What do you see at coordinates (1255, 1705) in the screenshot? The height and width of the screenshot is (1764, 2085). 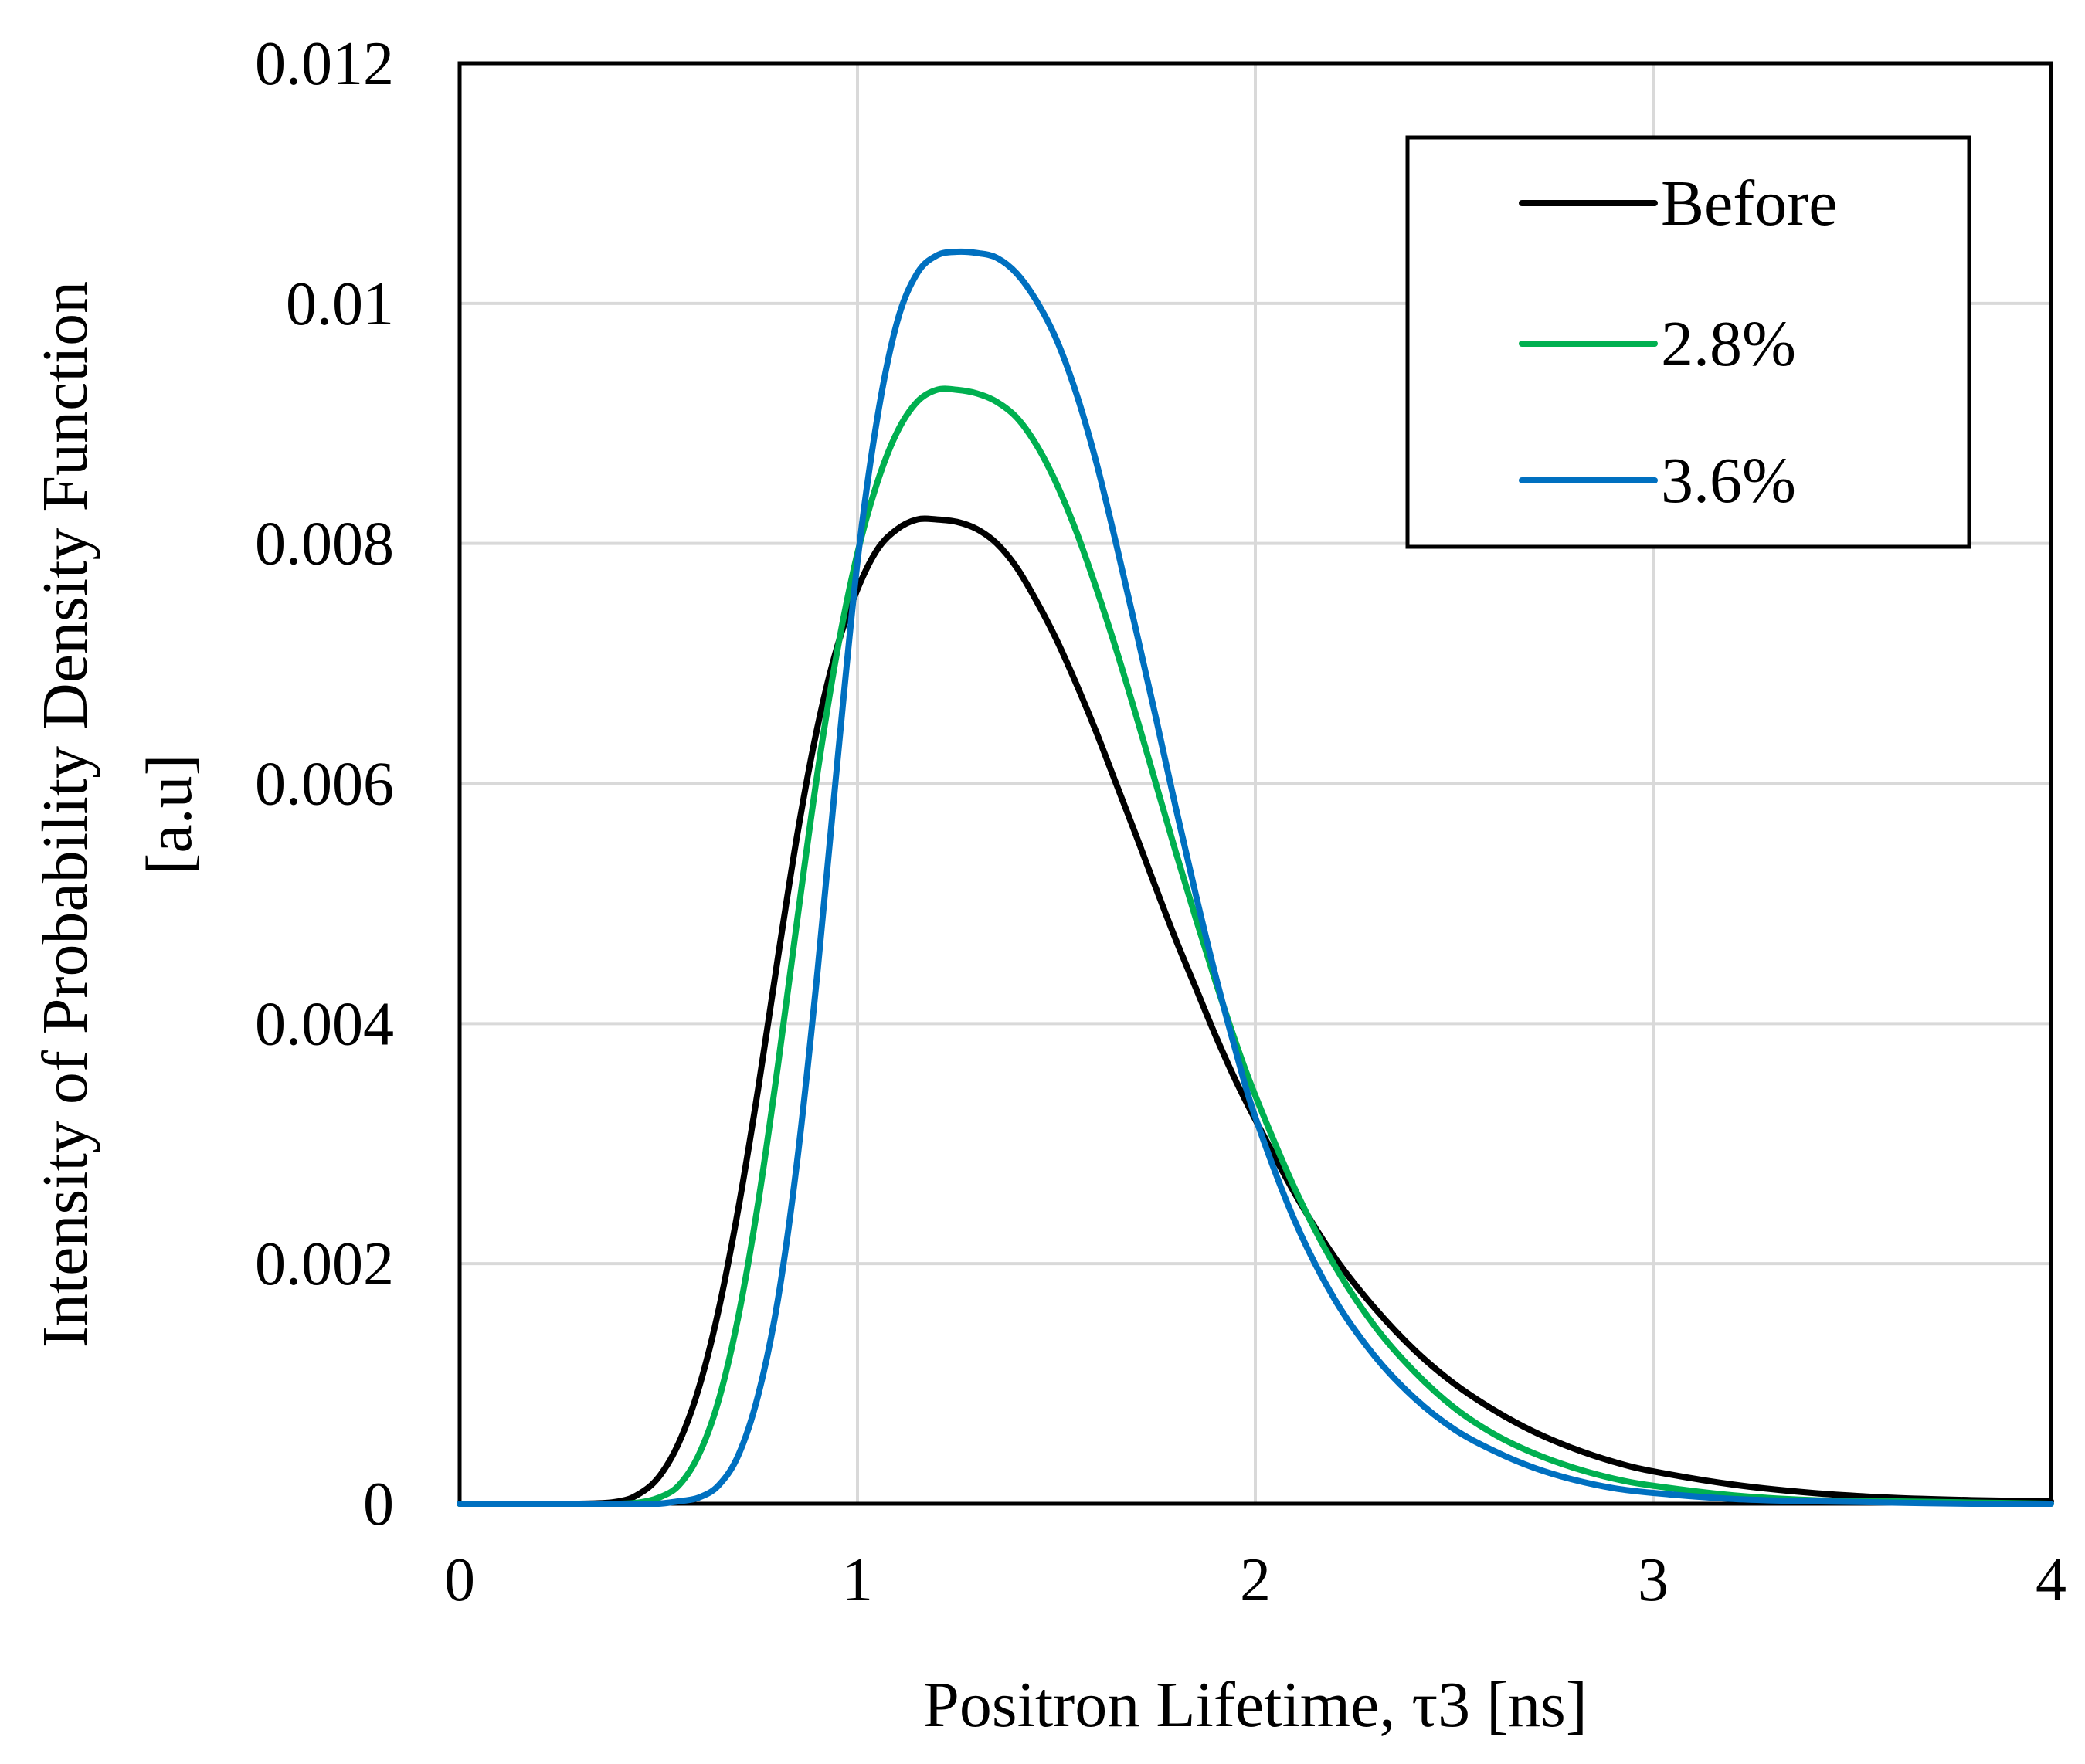 I see `x-axis-title: Positron Lifetime, τ3 [ns]` at bounding box center [1255, 1705].